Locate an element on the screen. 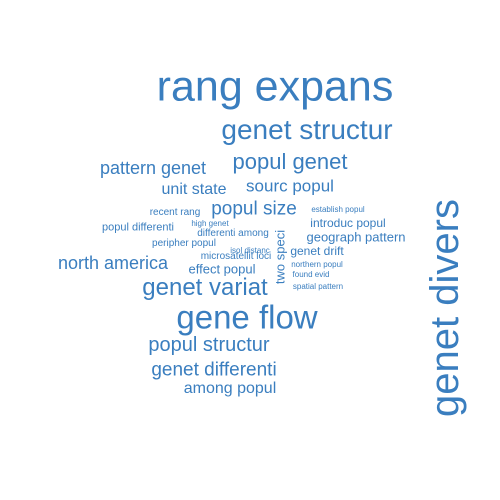 This screenshot has height=500, width=500. word-23: microsatellit loci is located at coordinates (236, 256).